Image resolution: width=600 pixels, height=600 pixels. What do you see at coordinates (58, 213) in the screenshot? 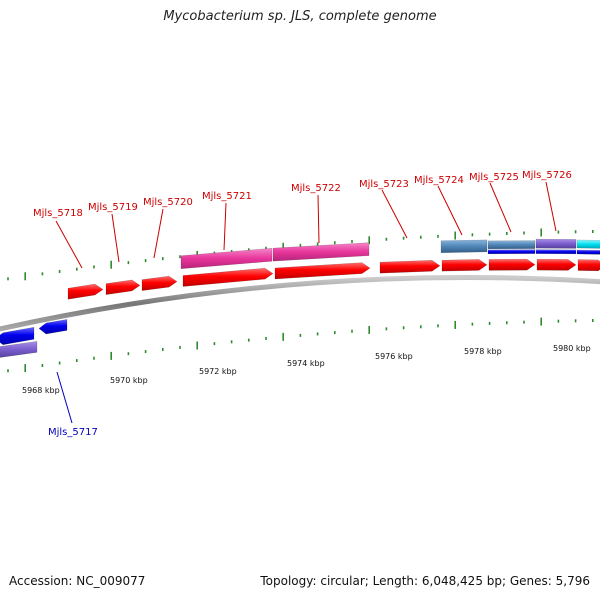
I see `gene-label-mjls-5718: Mjls_5718` at bounding box center [58, 213].